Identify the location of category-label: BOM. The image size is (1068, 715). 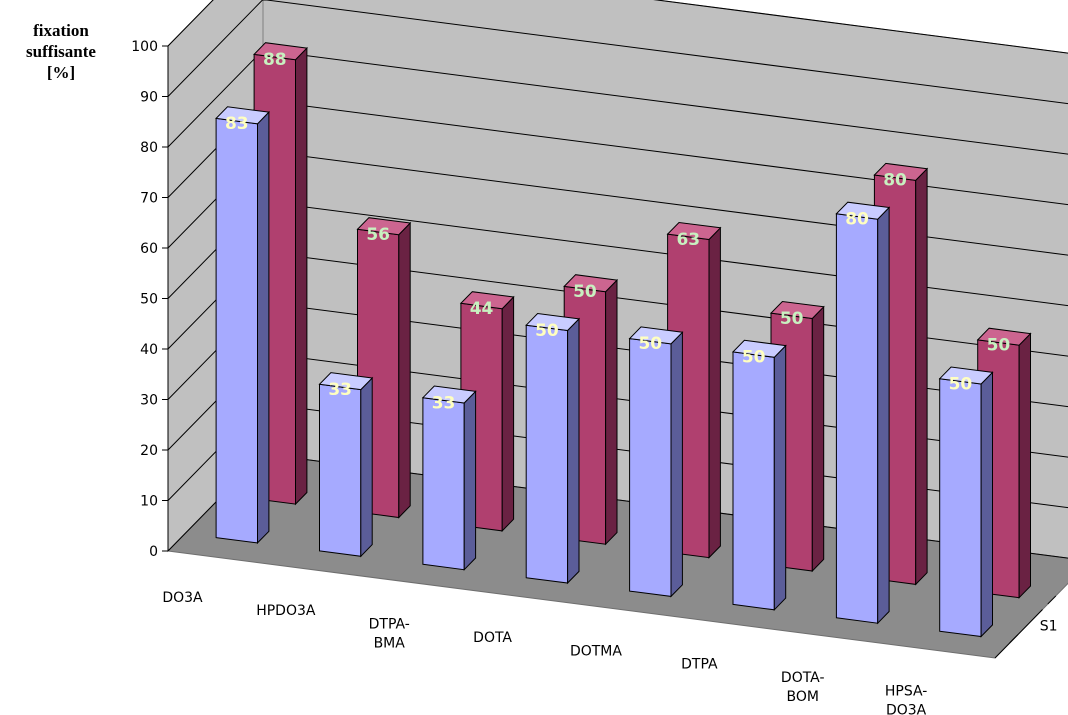
(802, 697).